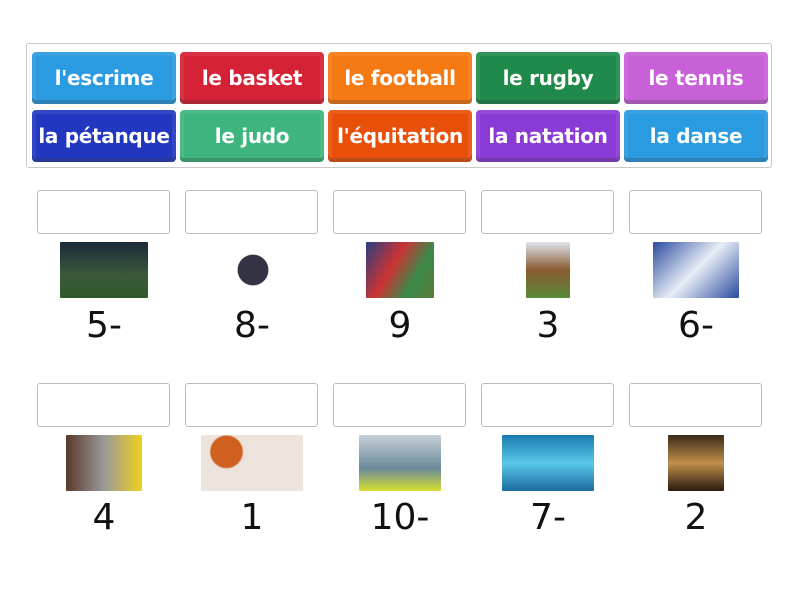 The image size is (800, 600). What do you see at coordinates (696, 325) in the screenshot?
I see `item-number: 6-` at bounding box center [696, 325].